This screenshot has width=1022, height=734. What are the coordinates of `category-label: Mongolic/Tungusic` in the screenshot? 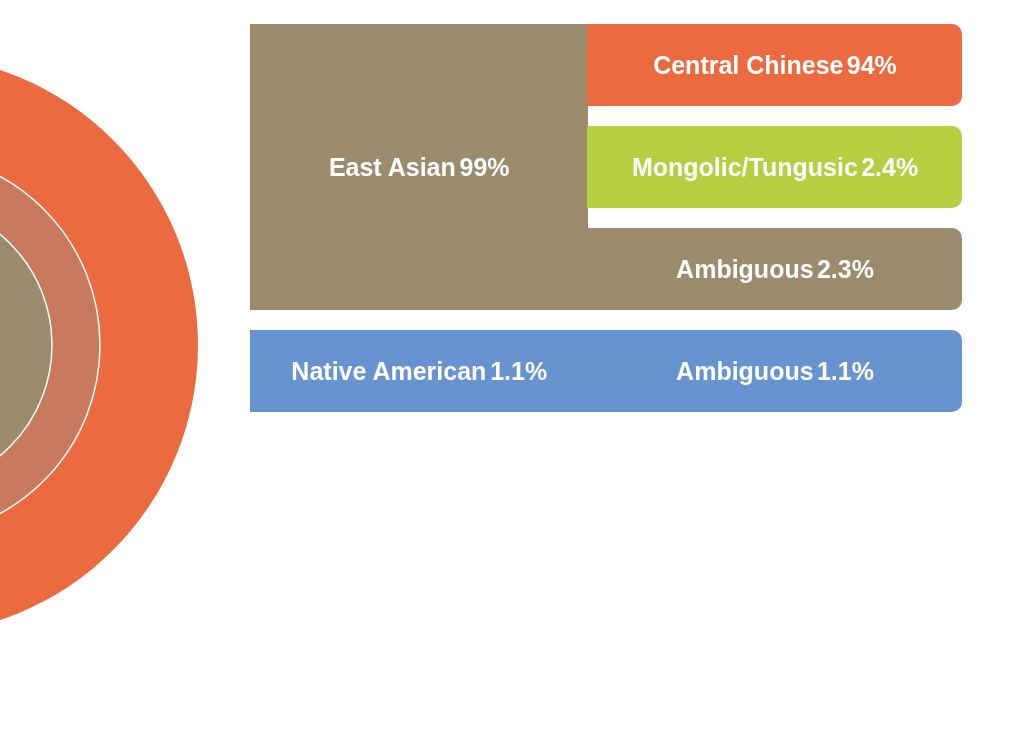 It's located at (744, 167).